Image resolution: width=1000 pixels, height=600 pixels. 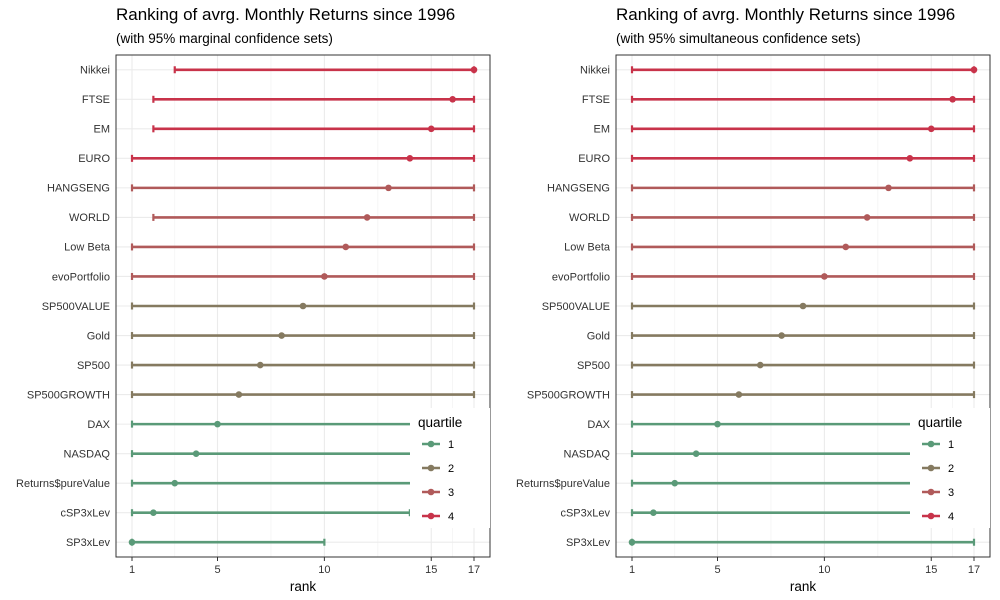 What do you see at coordinates (87, 248) in the screenshot?
I see `y-tick-label: Low Beta` at bounding box center [87, 248].